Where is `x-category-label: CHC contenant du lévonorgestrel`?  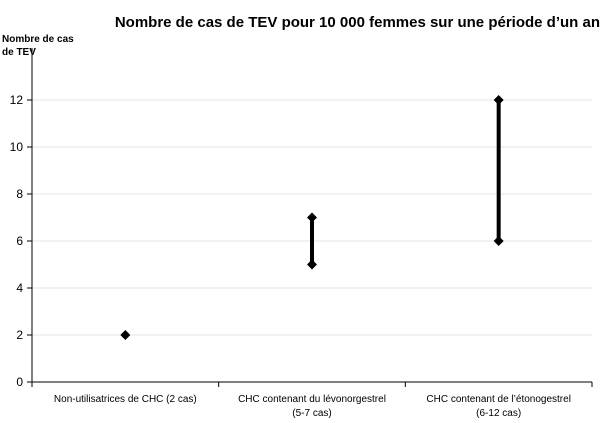
x-category-label: CHC contenant du lévonorgestrel is located at coordinates (312, 399).